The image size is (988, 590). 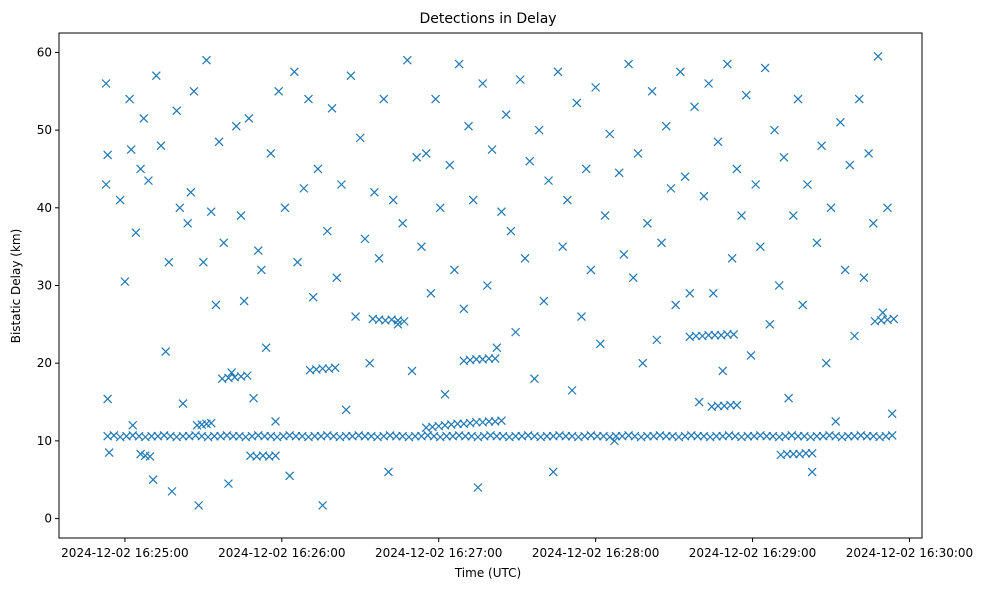 I want to click on x-tick-label: 2024-12-02 16:30:00, so click(x=909, y=553).